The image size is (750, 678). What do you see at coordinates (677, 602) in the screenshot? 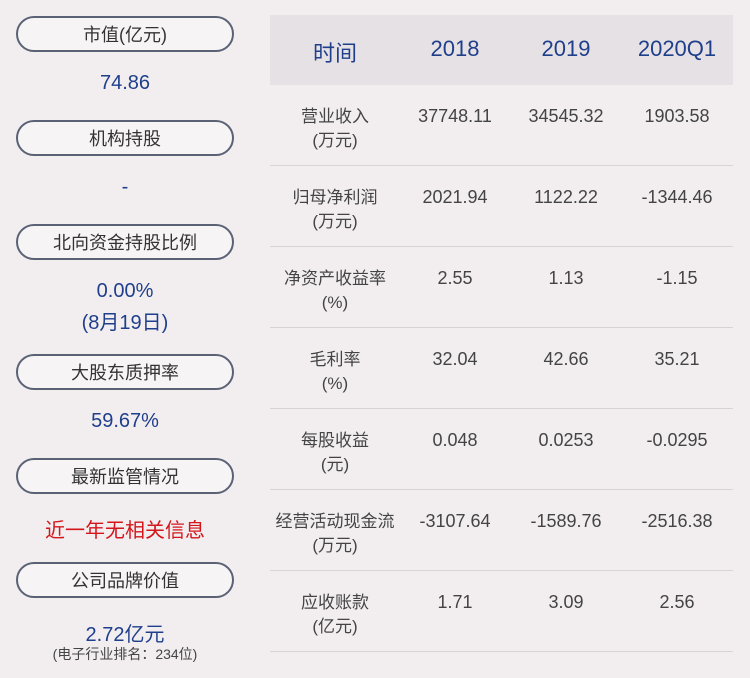
I see `value-cell: 2.56` at bounding box center [677, 602].